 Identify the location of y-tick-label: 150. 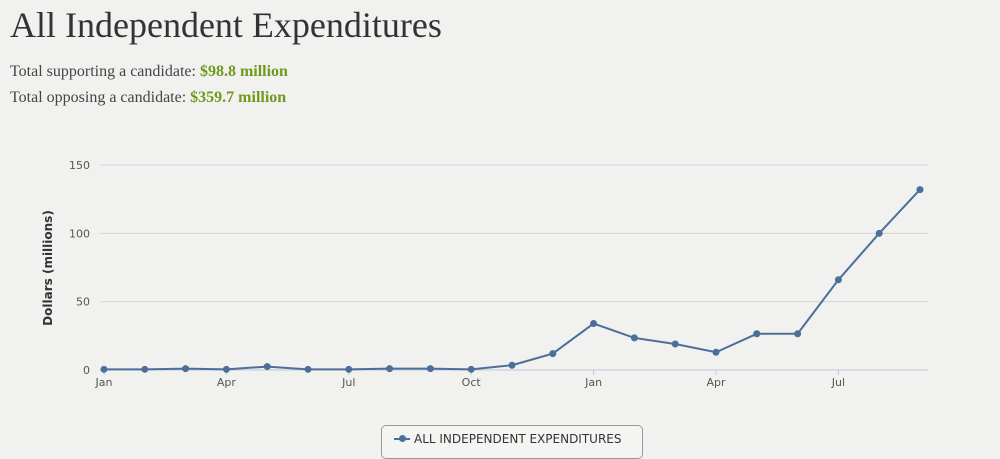
(79, 165).